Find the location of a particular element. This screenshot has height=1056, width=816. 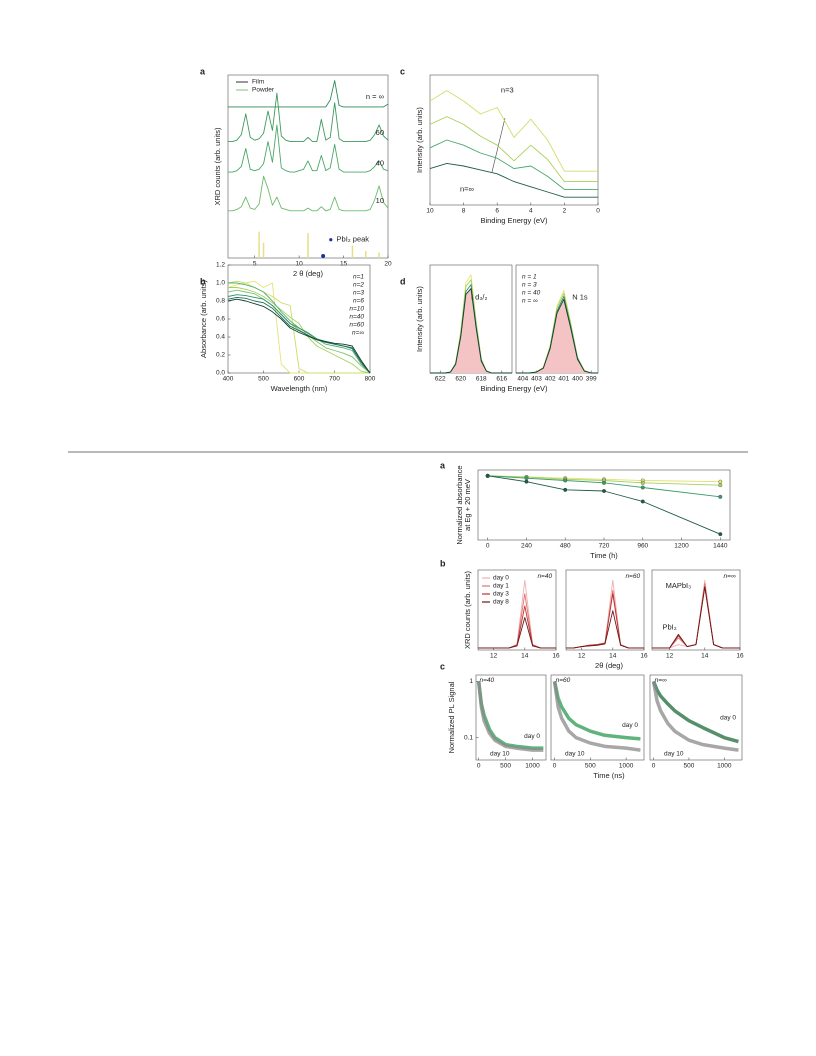

panel-letter: c is located at coordinates (442, 666).